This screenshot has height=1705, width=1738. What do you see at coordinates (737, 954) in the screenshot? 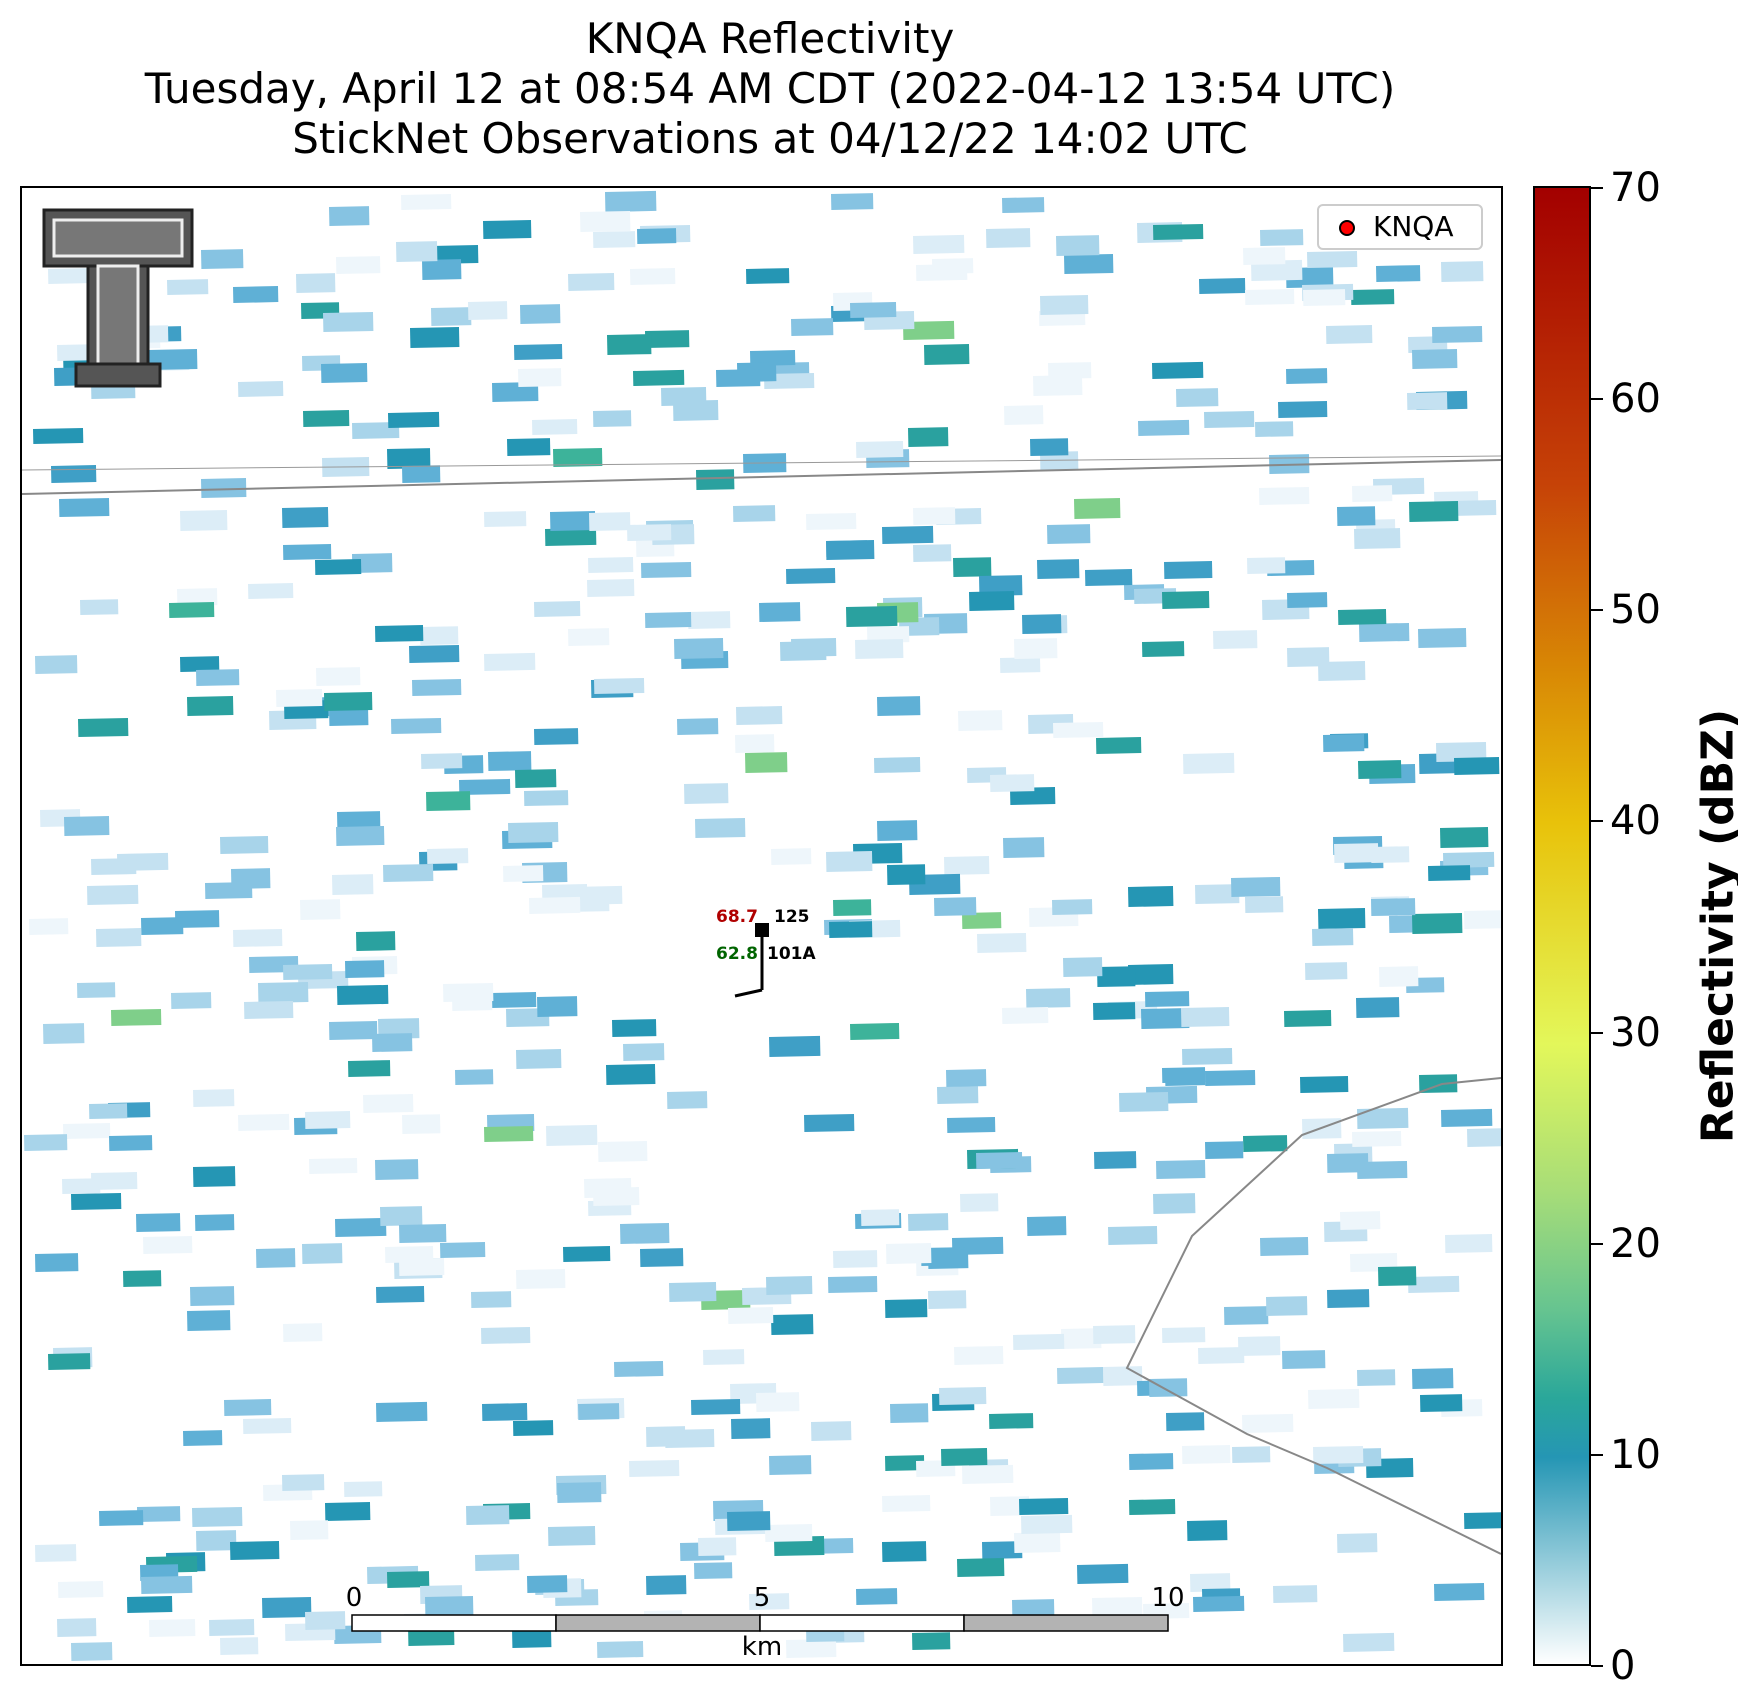
I see `station-dewpoint: 62.8` at bounding box center [737, 954].